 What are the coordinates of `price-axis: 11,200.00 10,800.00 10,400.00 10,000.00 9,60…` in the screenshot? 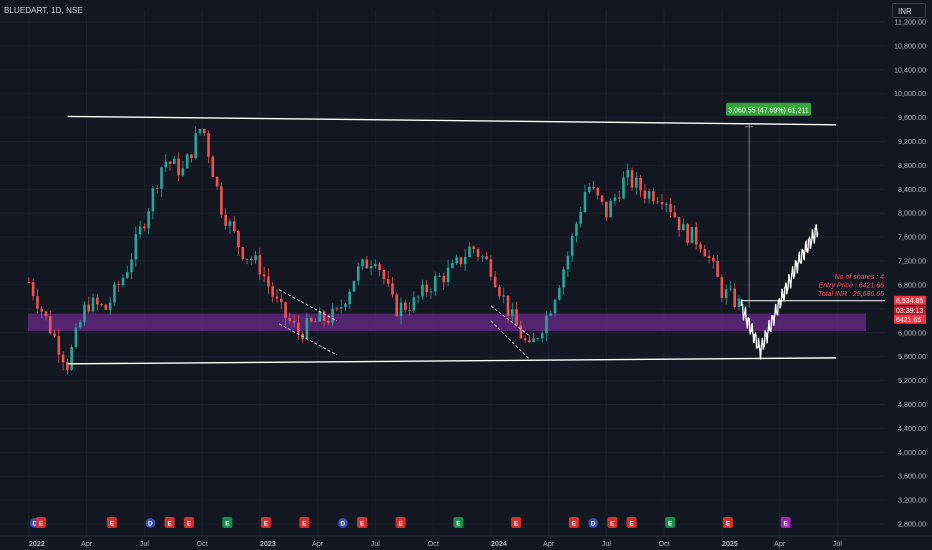 It's located at (910, 273).